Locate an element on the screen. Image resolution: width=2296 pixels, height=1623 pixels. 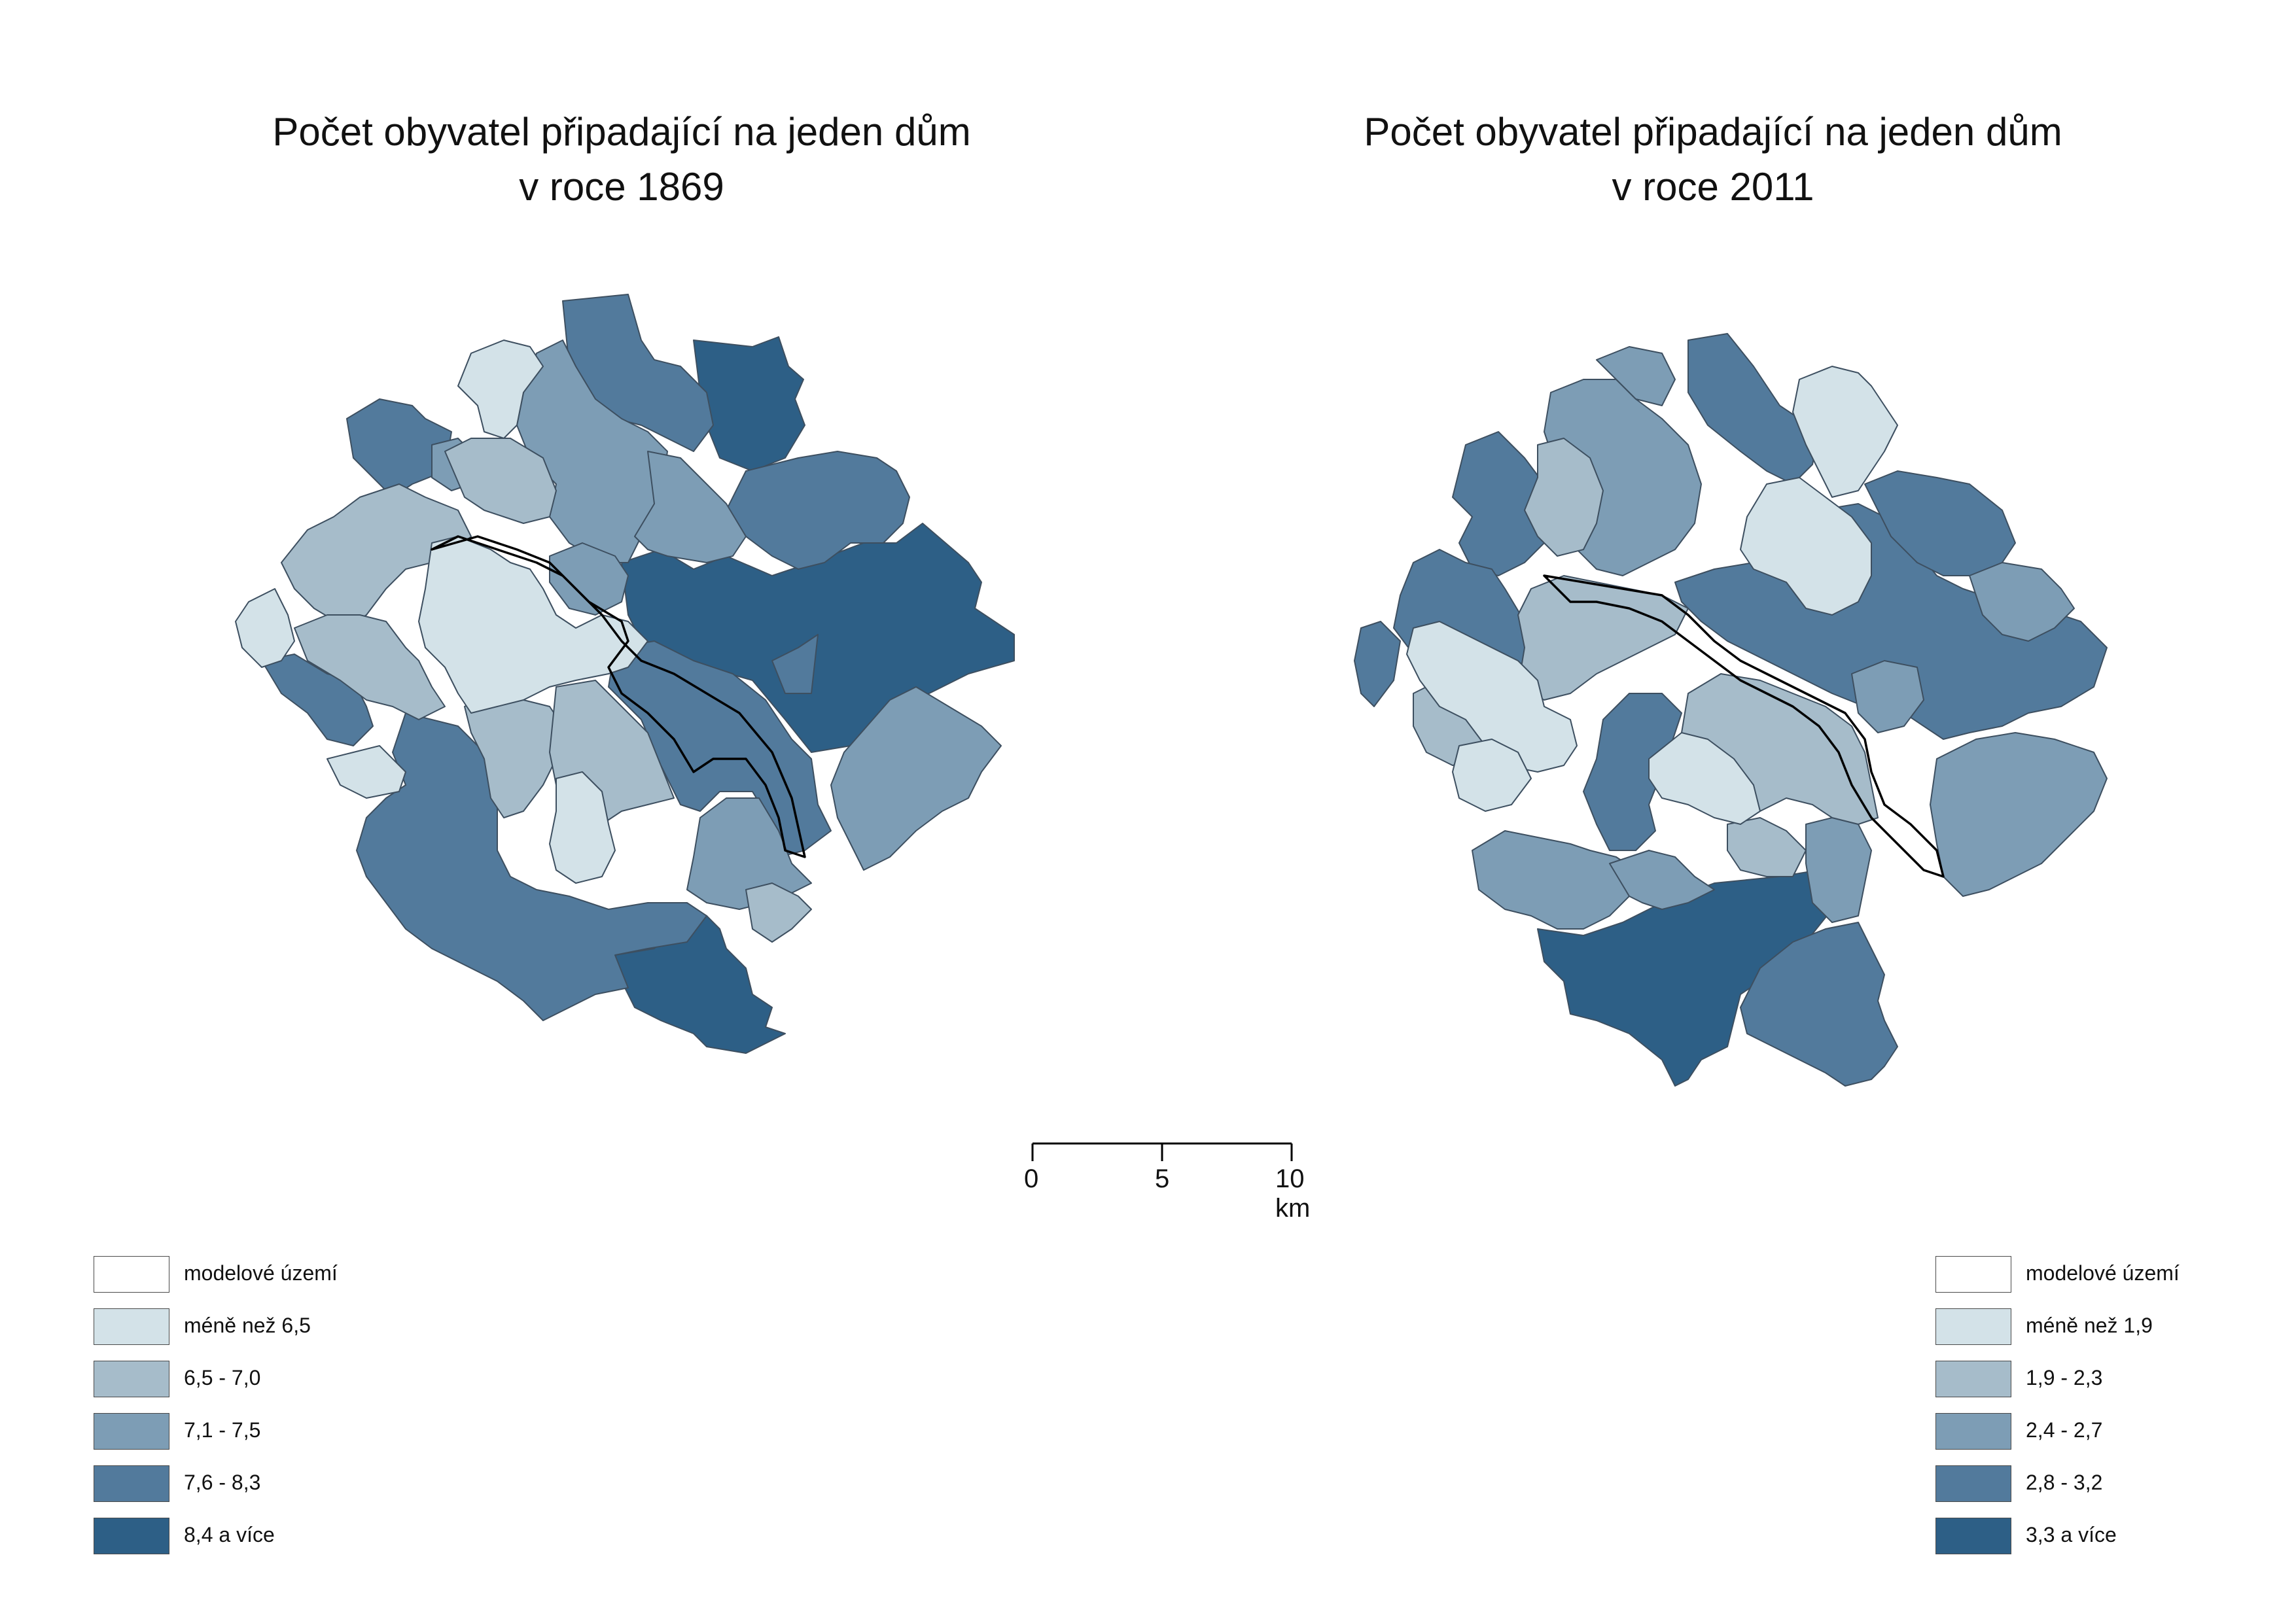
scale-labels: 0 5 10 km is located at coordinates (1171, 1174).